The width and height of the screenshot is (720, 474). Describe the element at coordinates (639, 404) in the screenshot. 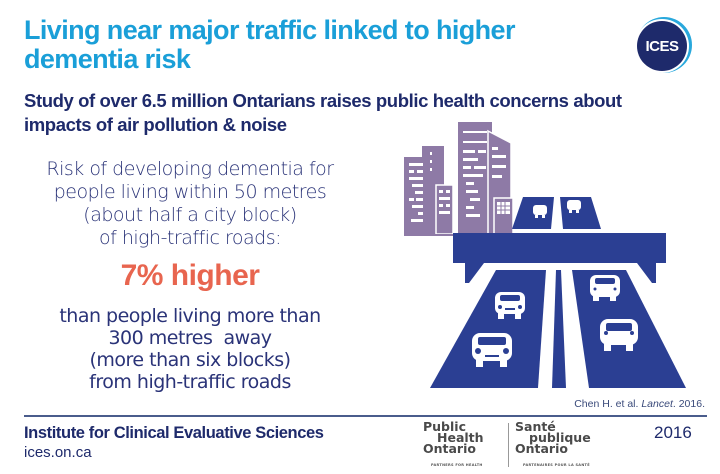

I see `citation: Chen H. et al. Lancet. 2016.` at that location.